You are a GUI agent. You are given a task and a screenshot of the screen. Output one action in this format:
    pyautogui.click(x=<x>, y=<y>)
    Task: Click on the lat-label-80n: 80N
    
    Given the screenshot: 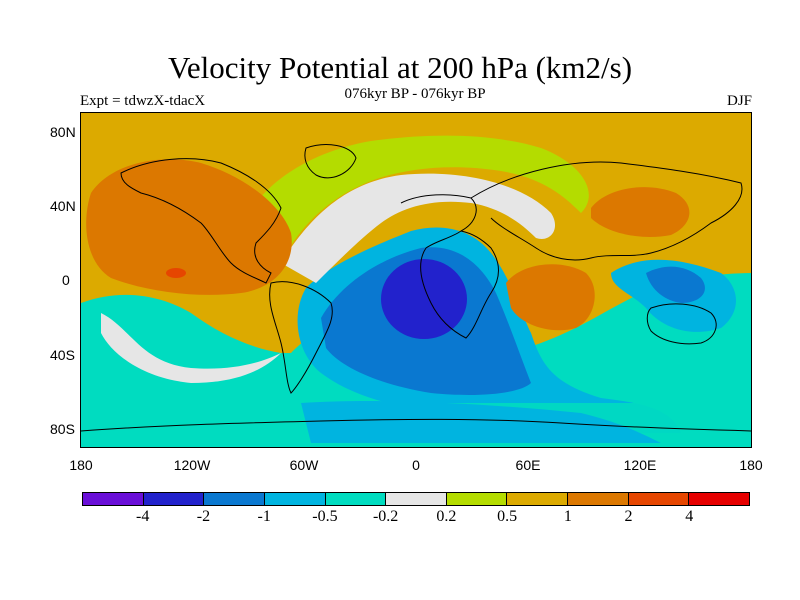 What is the action you would take?
    pyautogui.click(x=63, y=132)
    